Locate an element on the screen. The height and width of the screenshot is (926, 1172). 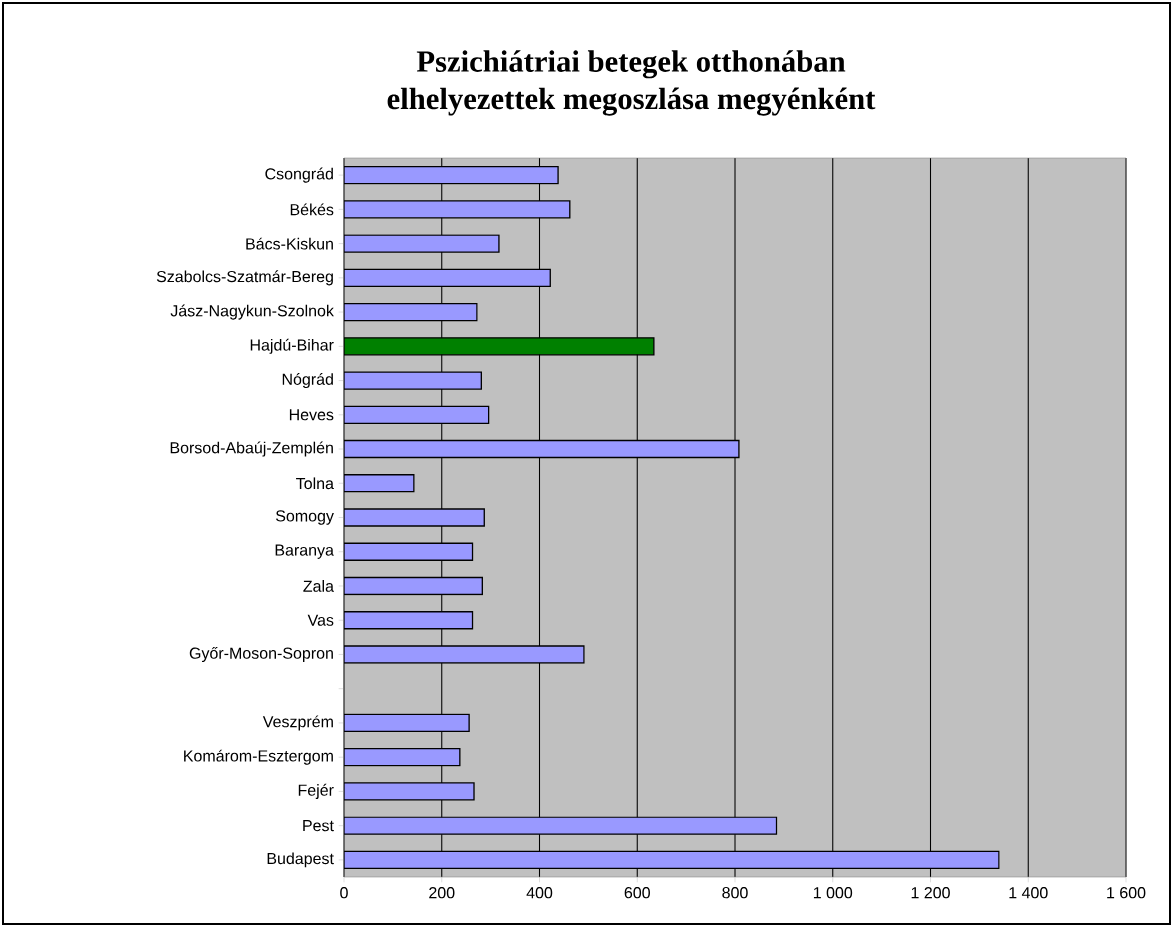
x-tick-label: 600 is located at coordinates (637, 893).